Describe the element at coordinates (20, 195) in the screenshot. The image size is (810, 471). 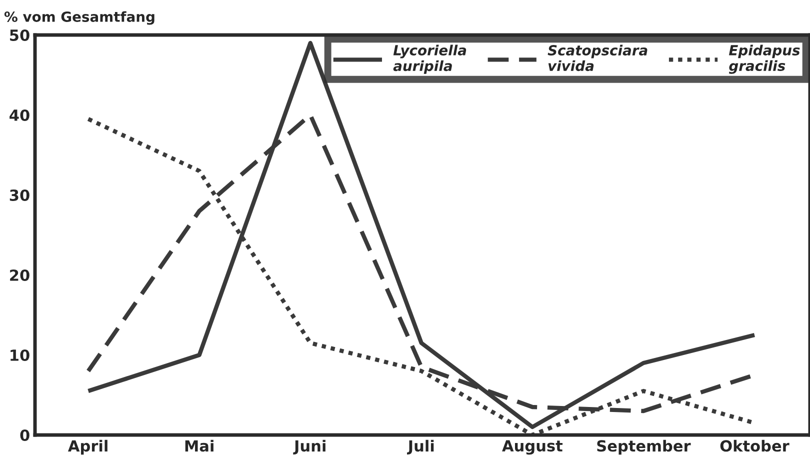
I see `y-tick-label: 30` at that location.